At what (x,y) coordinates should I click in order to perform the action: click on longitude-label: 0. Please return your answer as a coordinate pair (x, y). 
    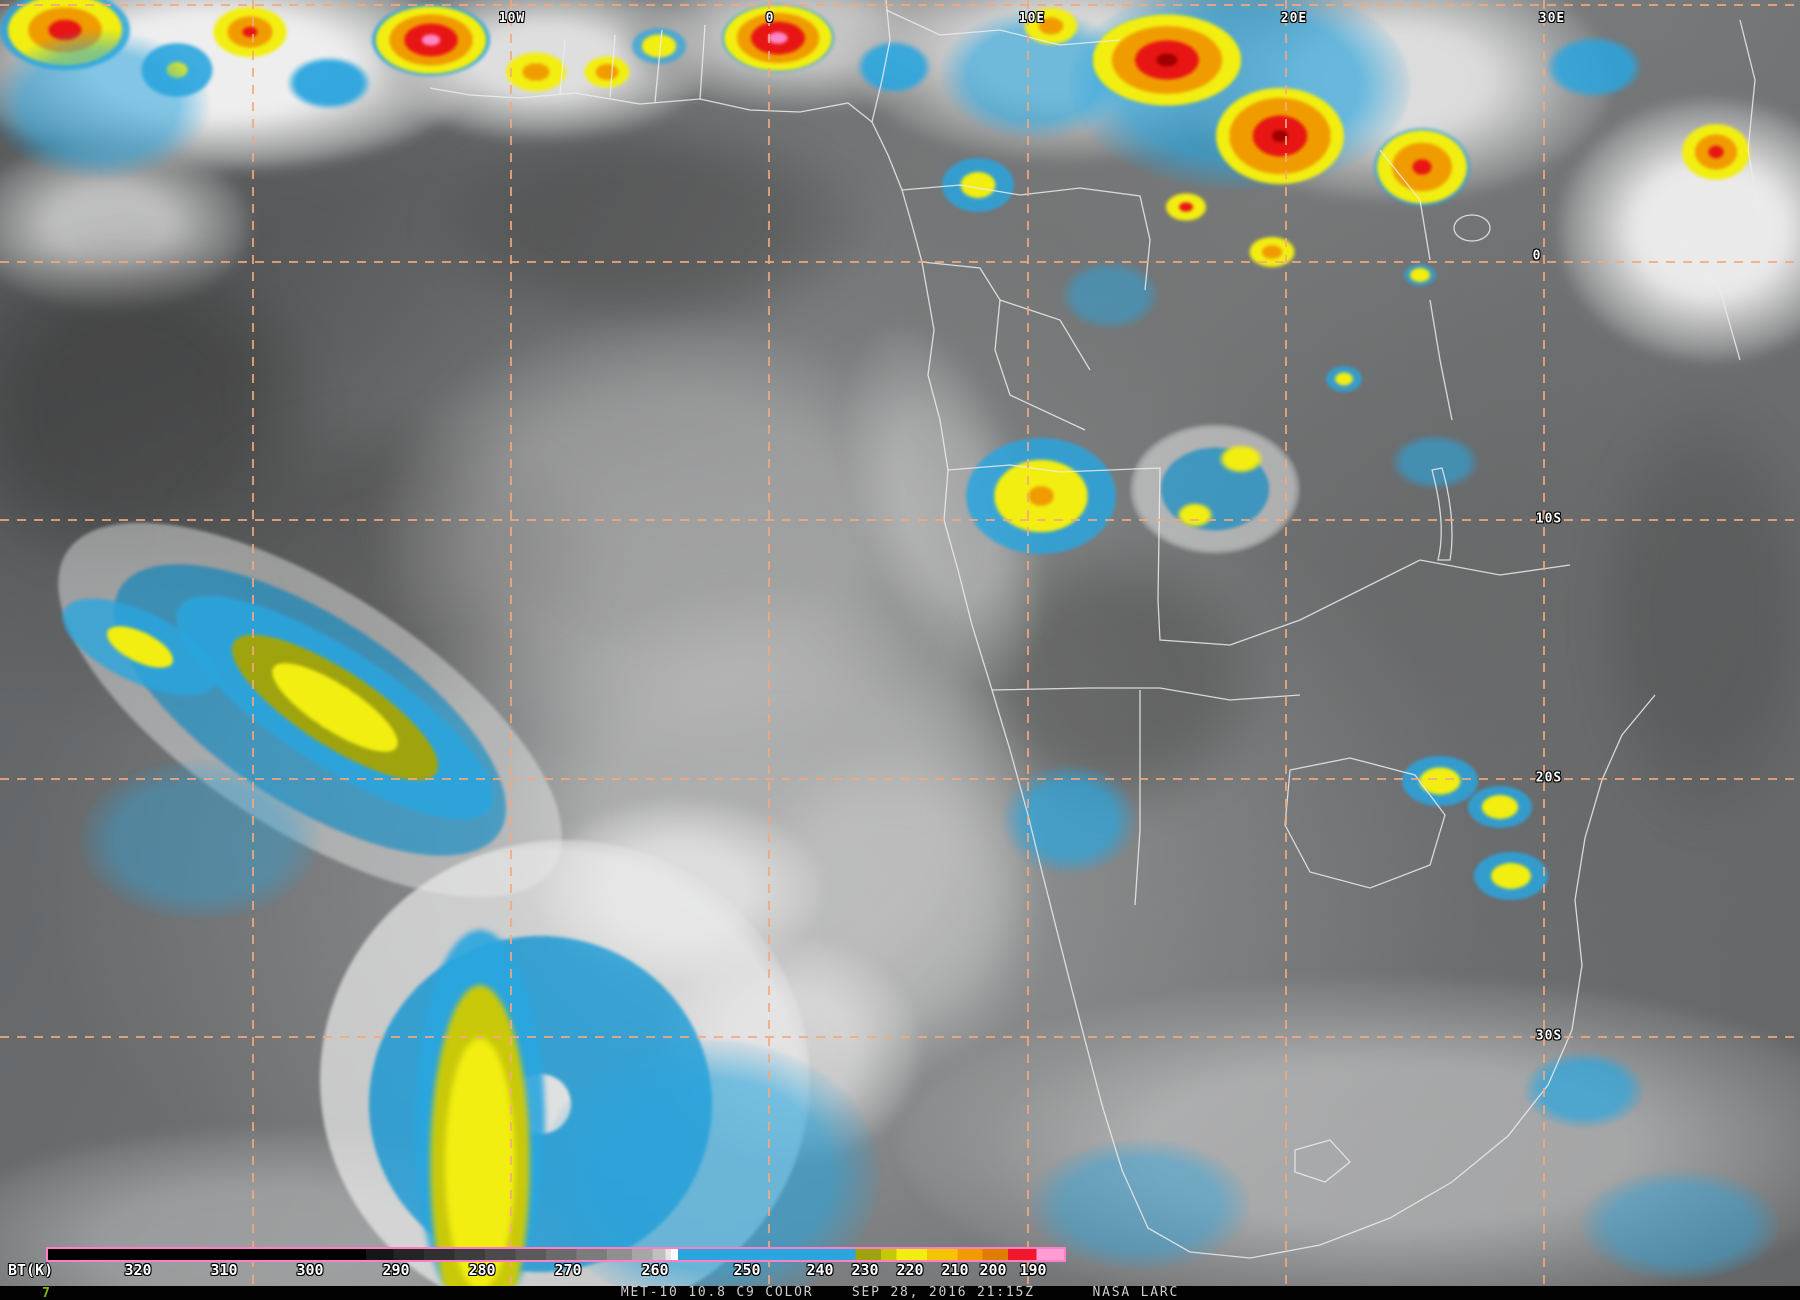
    Looking at the image, I should click on (770, 18).